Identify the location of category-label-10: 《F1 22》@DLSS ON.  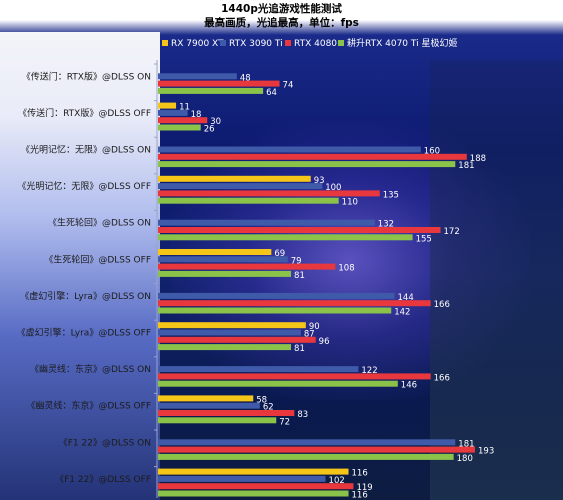
(105, 442).